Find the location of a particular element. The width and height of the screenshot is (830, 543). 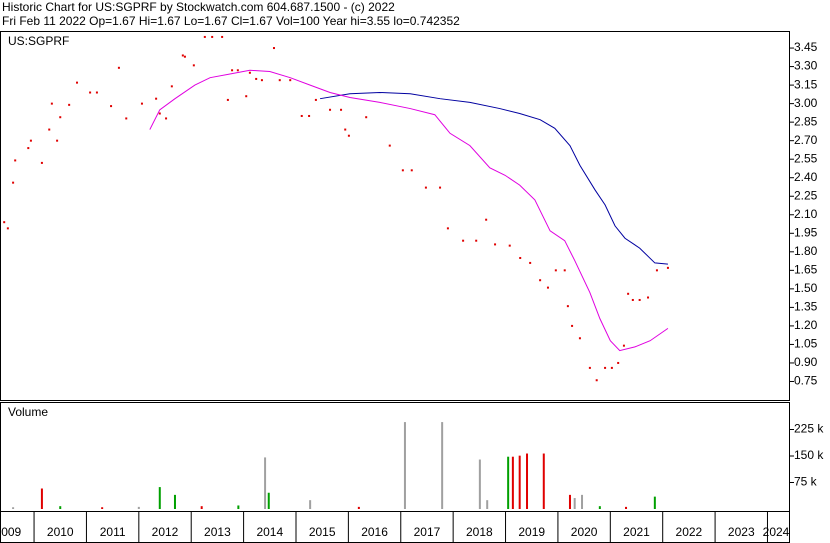

y-tick-label: 225 k is located at coordinates (809, 429).